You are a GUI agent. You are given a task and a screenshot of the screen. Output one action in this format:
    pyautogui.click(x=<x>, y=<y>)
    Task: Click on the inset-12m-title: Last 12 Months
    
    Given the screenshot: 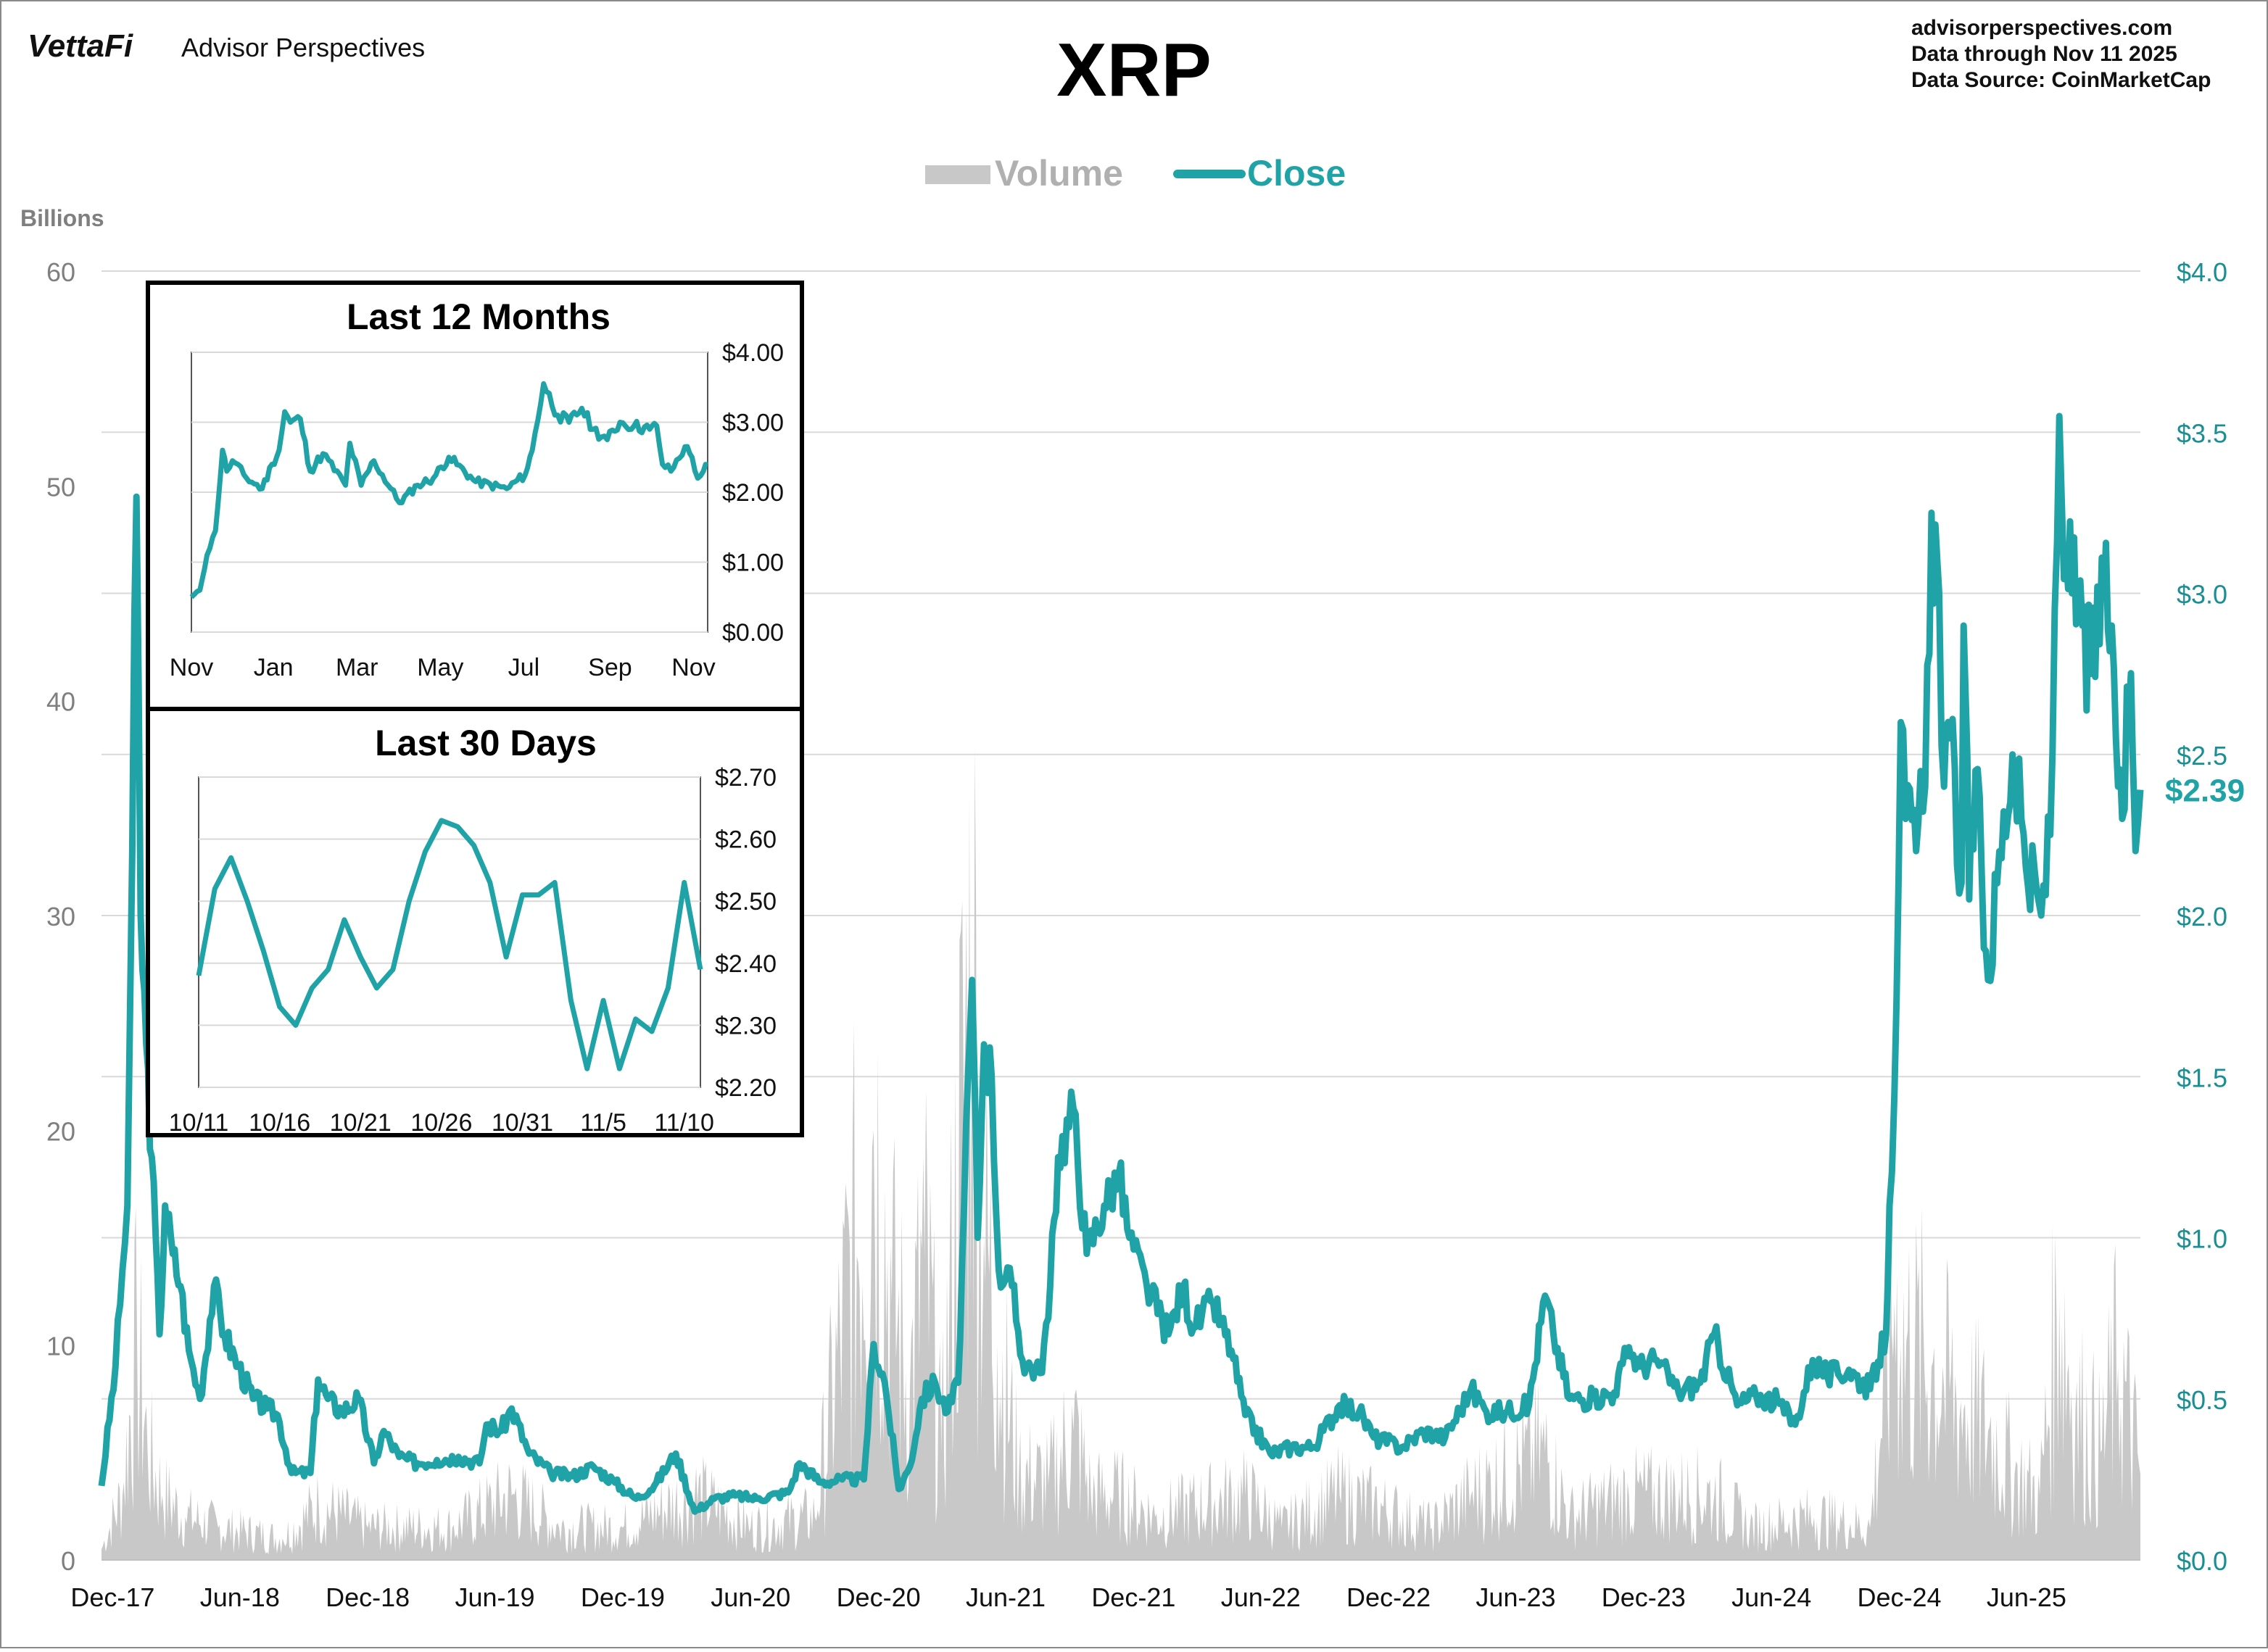 What is the action you would take?
    pyautogui.click(x=479, y=316)
    